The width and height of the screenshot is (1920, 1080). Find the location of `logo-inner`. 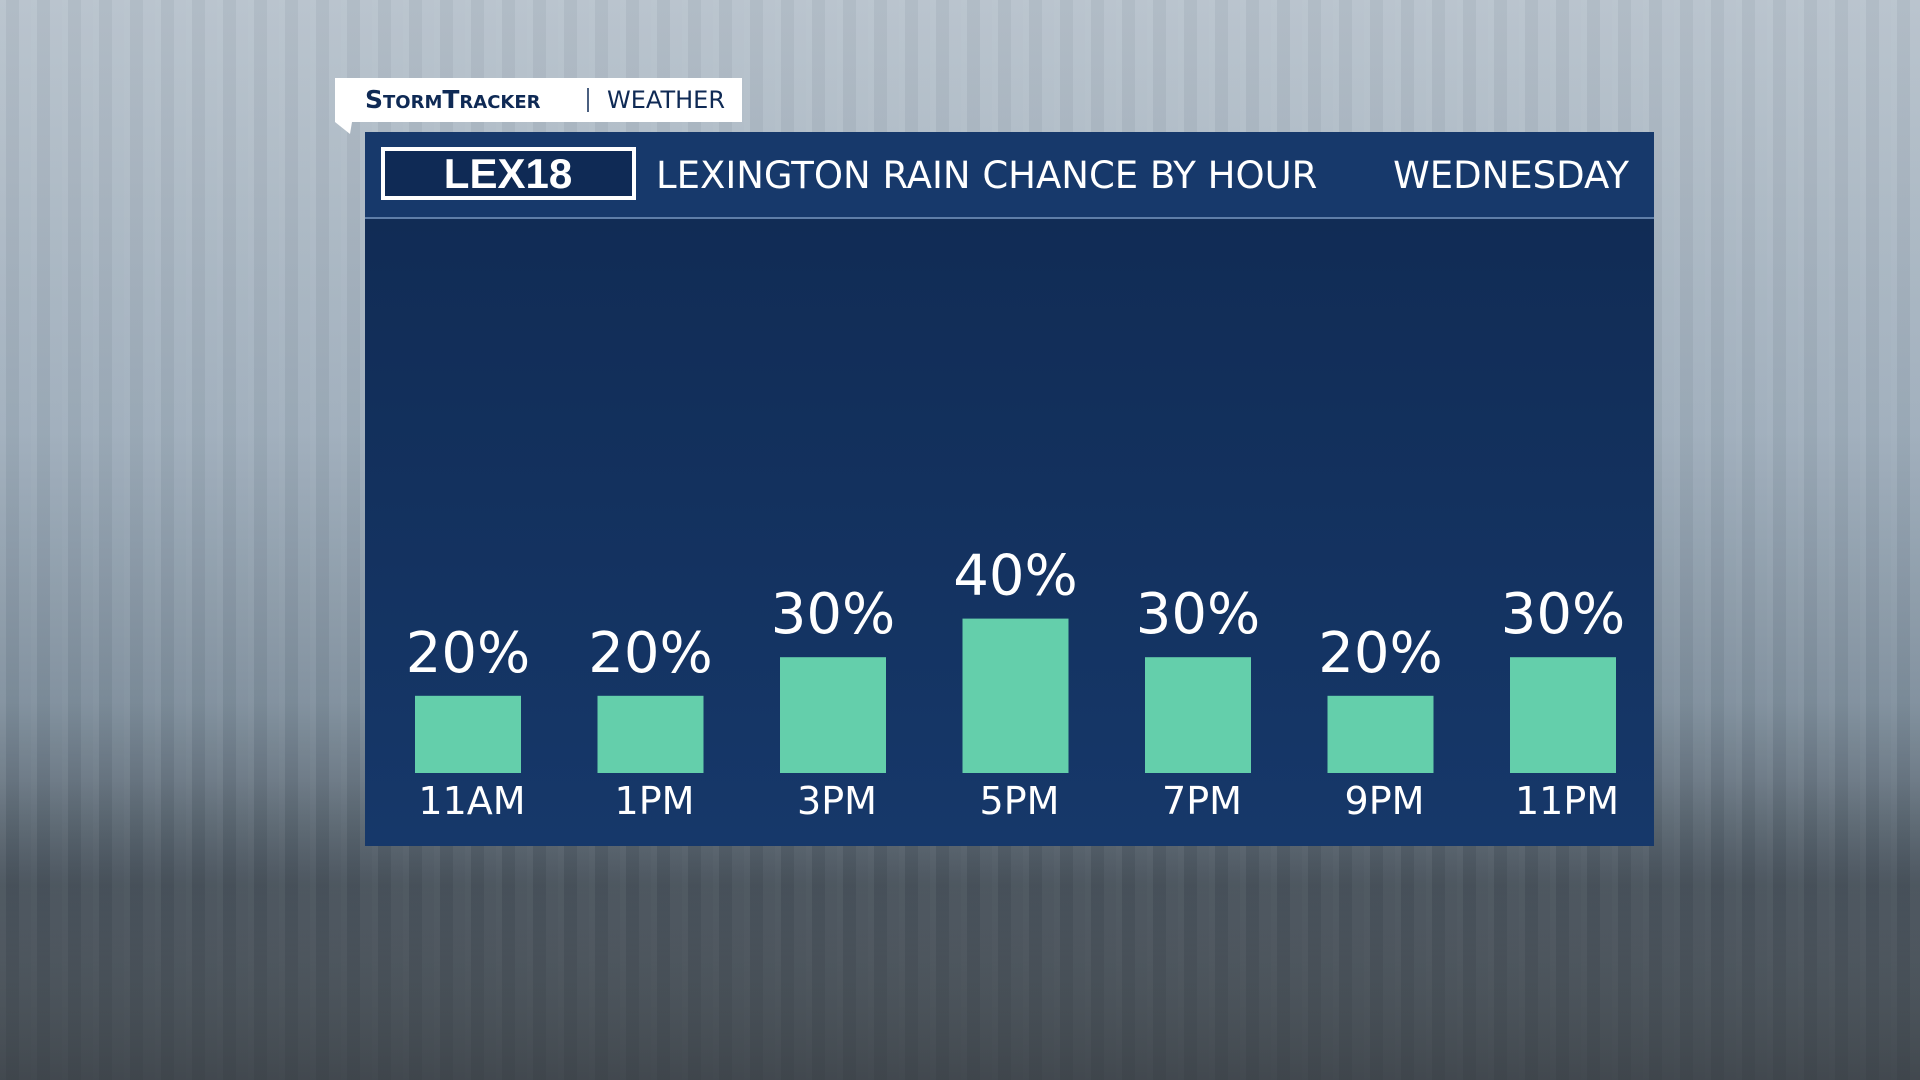

logo-inner is located at coordinates (508, 173).